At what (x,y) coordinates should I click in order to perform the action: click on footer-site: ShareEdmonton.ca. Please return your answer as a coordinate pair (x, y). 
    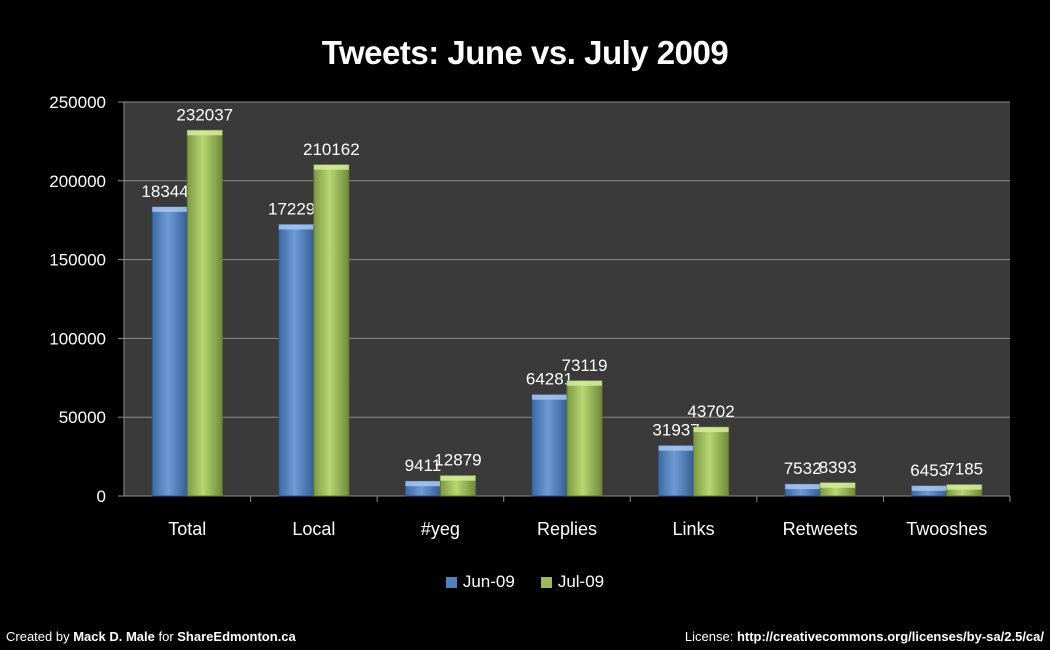
    Looking at the image, I should click on (236, 636).